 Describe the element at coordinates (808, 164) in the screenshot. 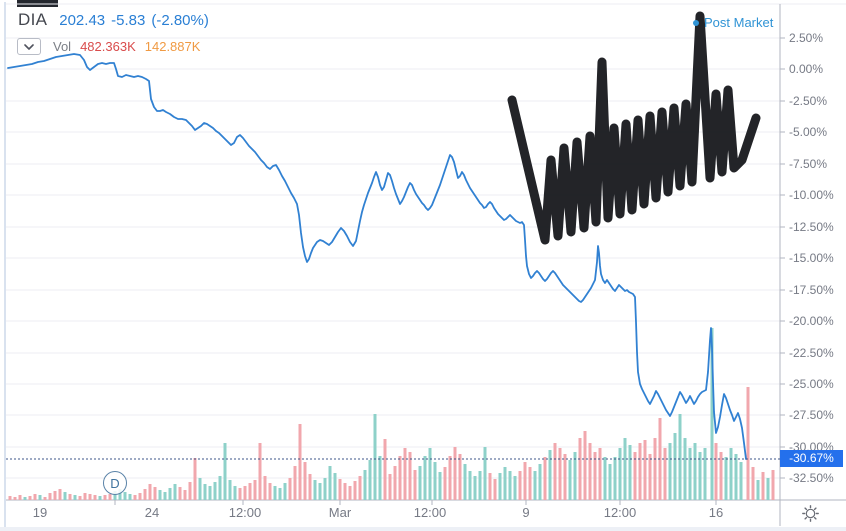

I see `price-axis-label: -7.50%` at that location.